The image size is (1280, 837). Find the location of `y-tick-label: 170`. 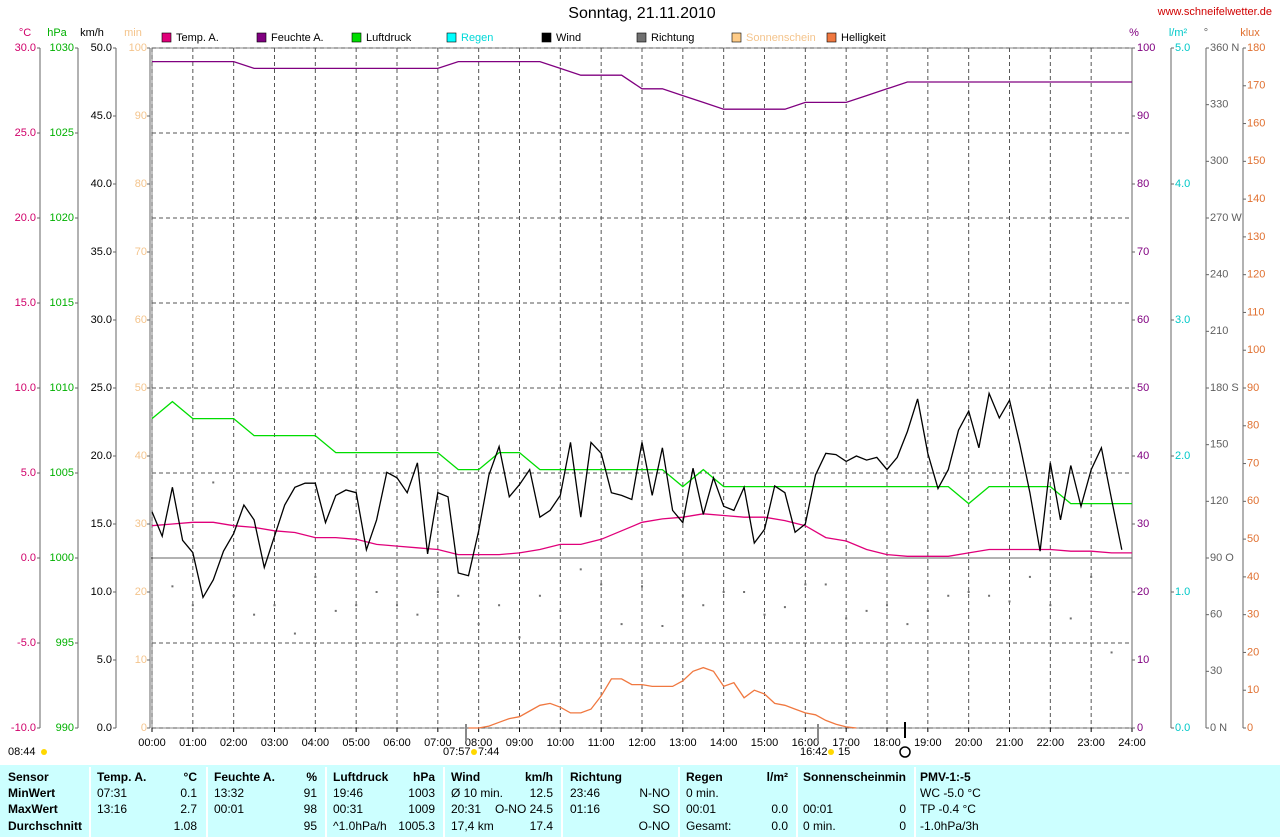

y-tick-label: 170 is located at coordinates (1256, 86).